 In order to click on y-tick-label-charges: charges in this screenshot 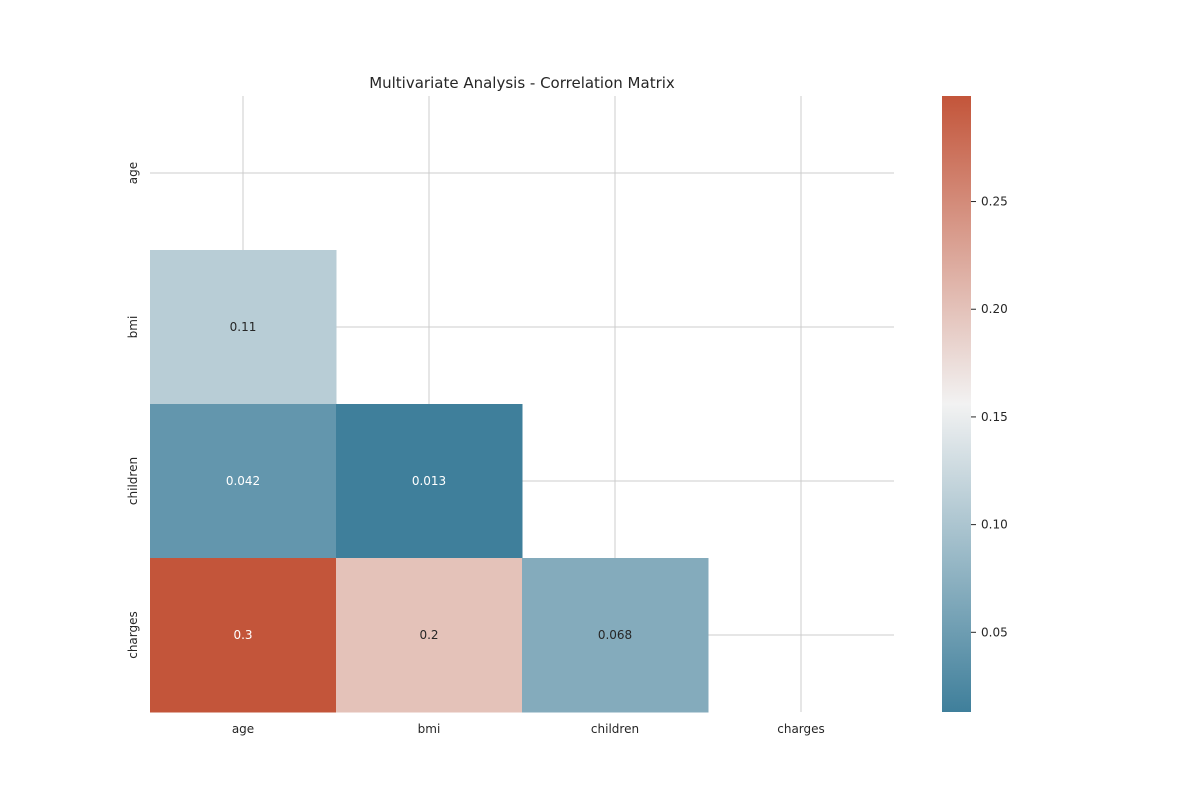, I will do `click(133, 635)`.